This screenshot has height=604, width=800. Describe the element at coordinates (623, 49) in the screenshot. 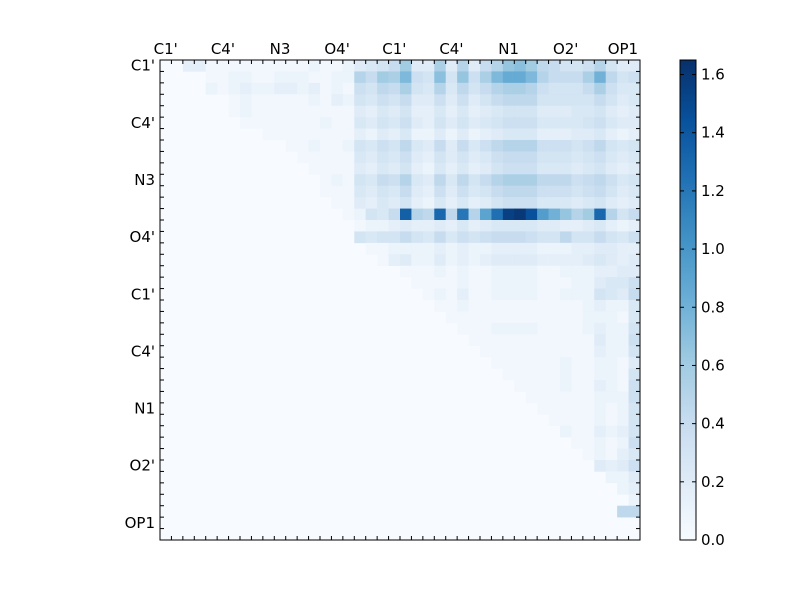

I see `x-tick-label: OP1` at that location.